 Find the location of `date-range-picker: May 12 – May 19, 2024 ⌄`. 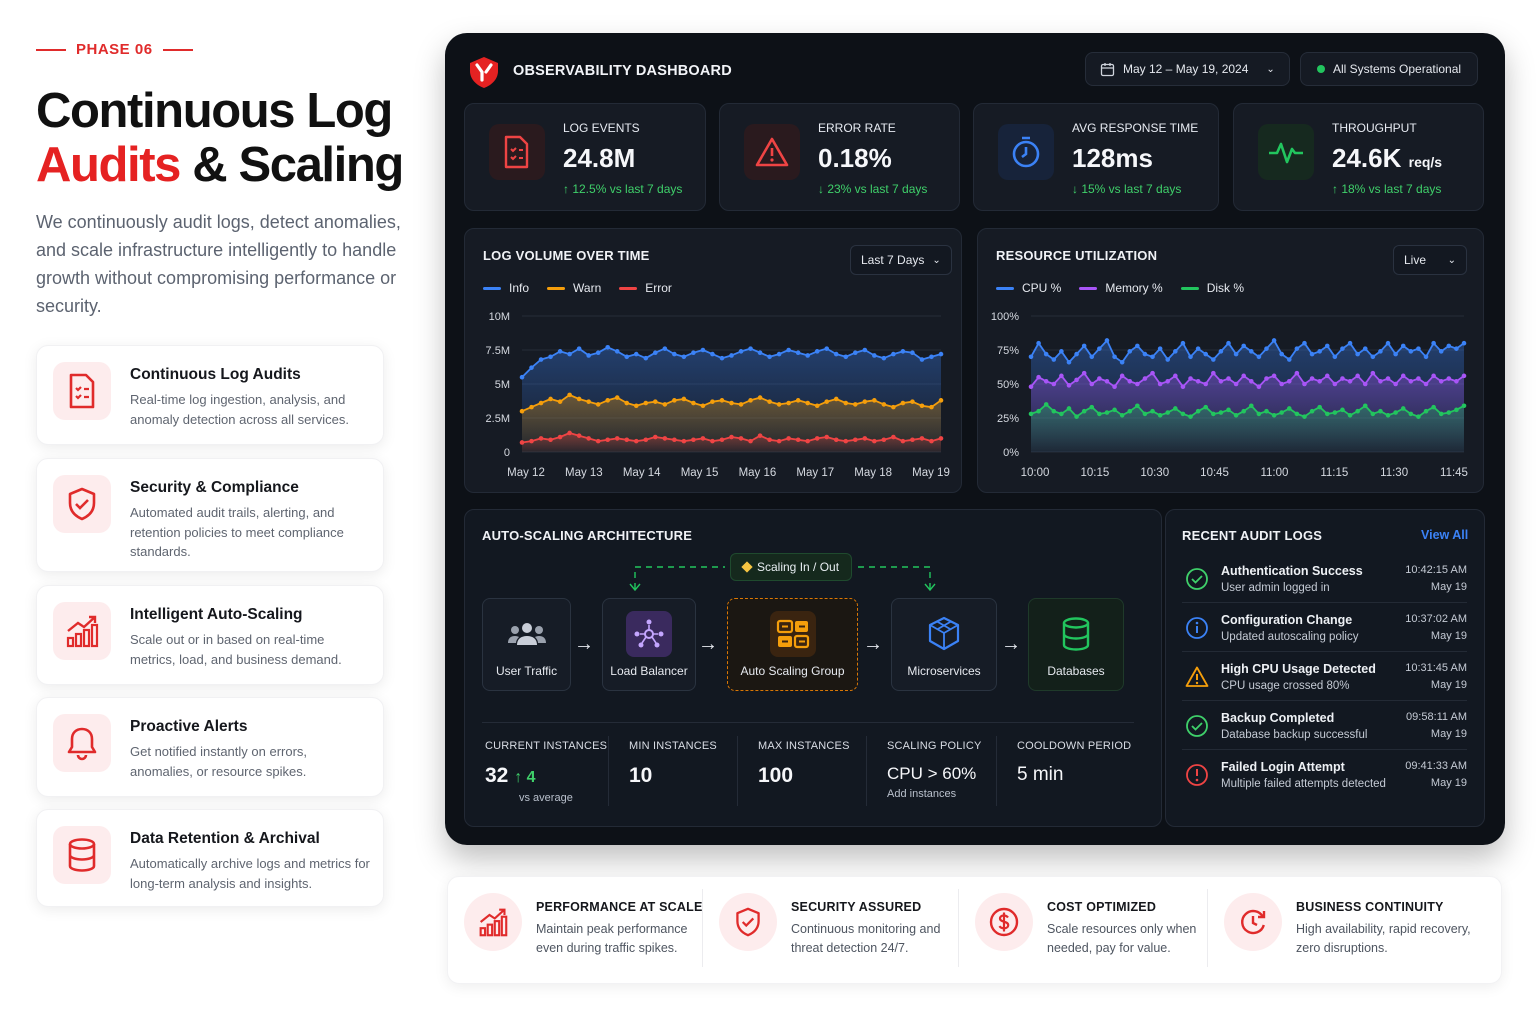

date-range-picker: May 12 – May 19, 2024 ⌄ is located at coordinates (1187, 69).